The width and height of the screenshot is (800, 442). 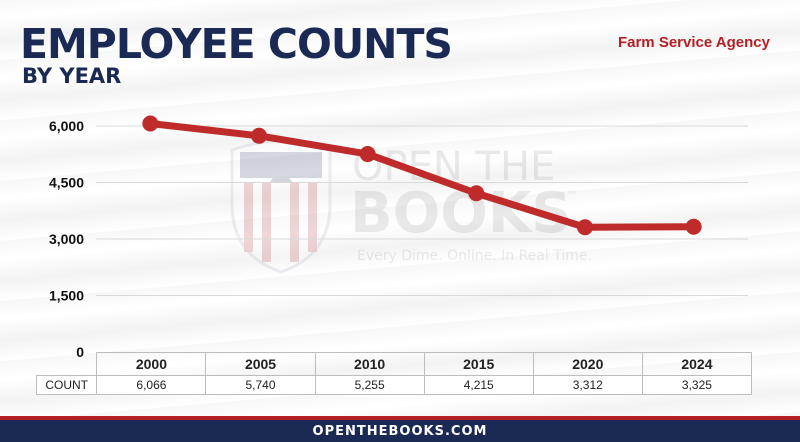 I want to click on table-header-row: 2000 2005 2010 2015 2020 2024, so click(x=394, y=364).